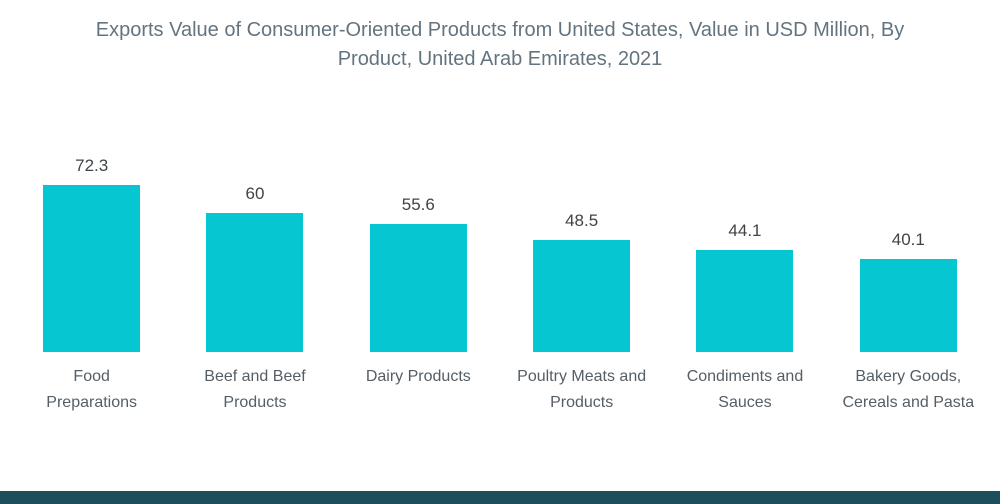 This screenshot has height=504, width=1000. I want to click on bar-column: 55.6 Dairy Products, so click(418, 250).